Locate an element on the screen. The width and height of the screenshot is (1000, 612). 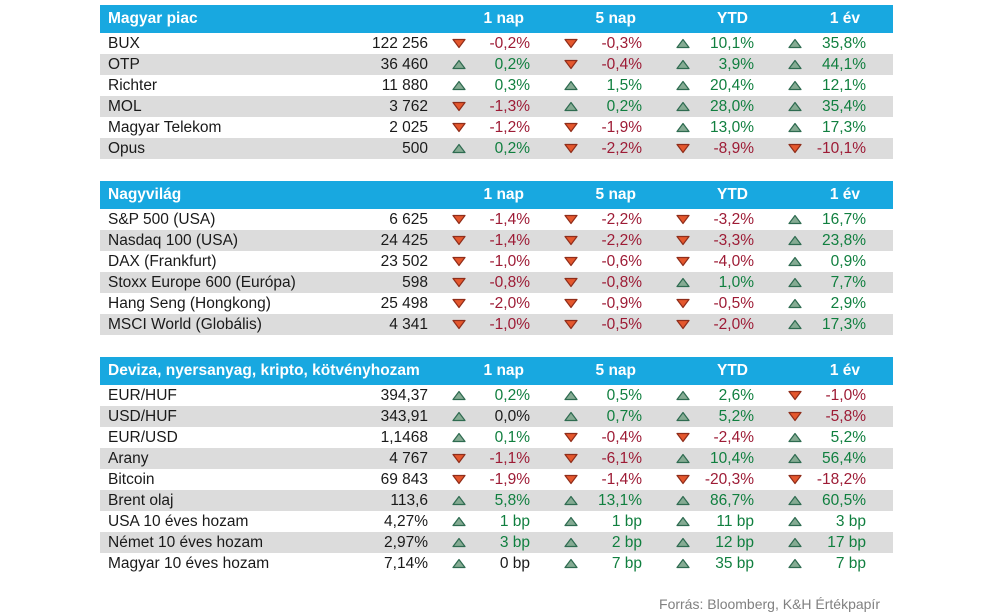
change-value: 0,0% is located at coordinates (512, 416).